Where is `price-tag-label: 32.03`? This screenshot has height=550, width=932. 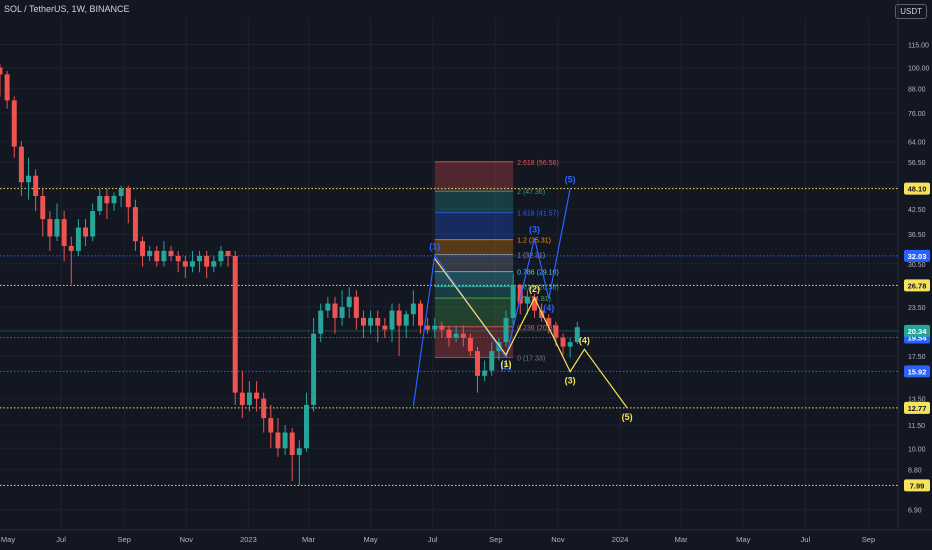
price-tag-label: 32.03 is located at coordinates (917, 256).